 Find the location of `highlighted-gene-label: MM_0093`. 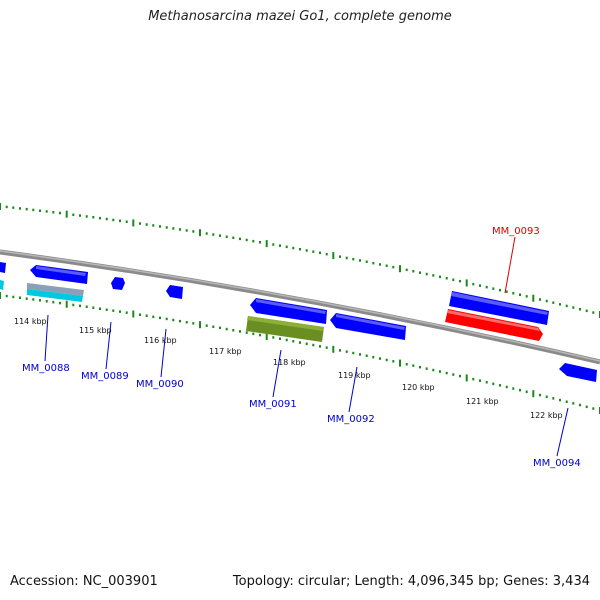

highlighted-gene-label: MM_0093 is located at coordinates (516, 231).